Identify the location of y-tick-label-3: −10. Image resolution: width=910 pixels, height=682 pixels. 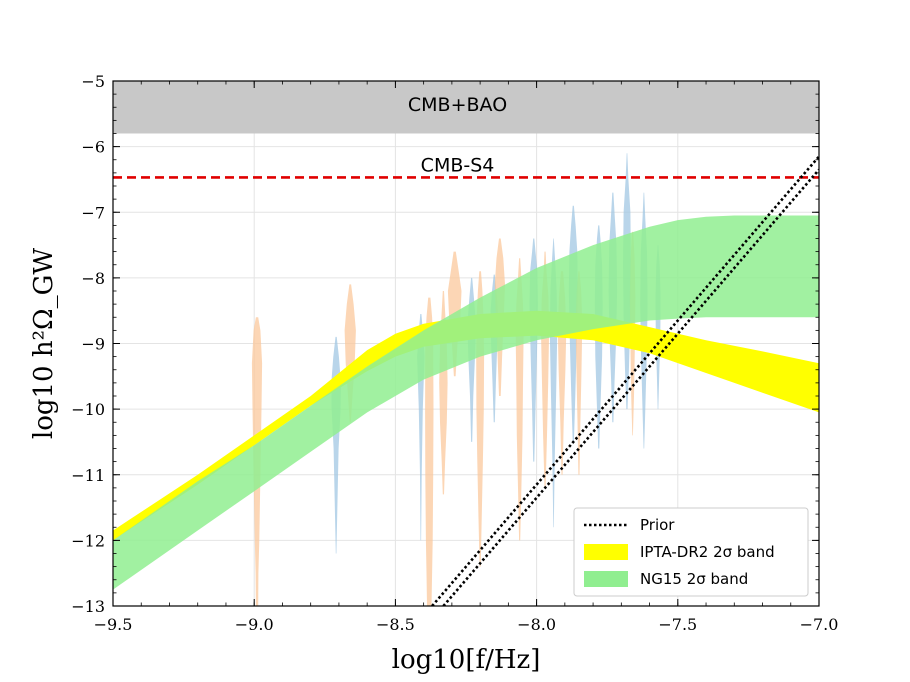
(88, 409).